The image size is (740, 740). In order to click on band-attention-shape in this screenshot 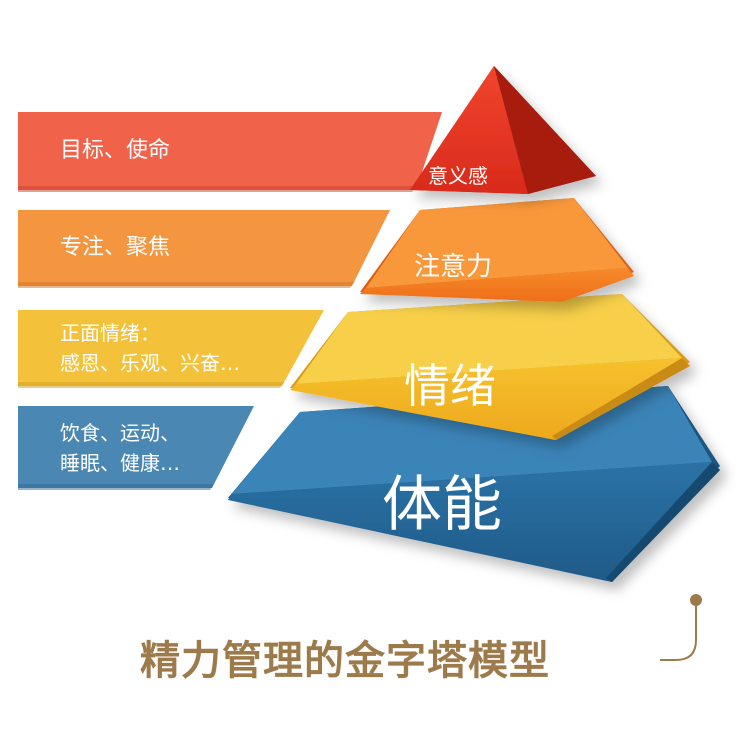, I will do `click(204, 248)`.